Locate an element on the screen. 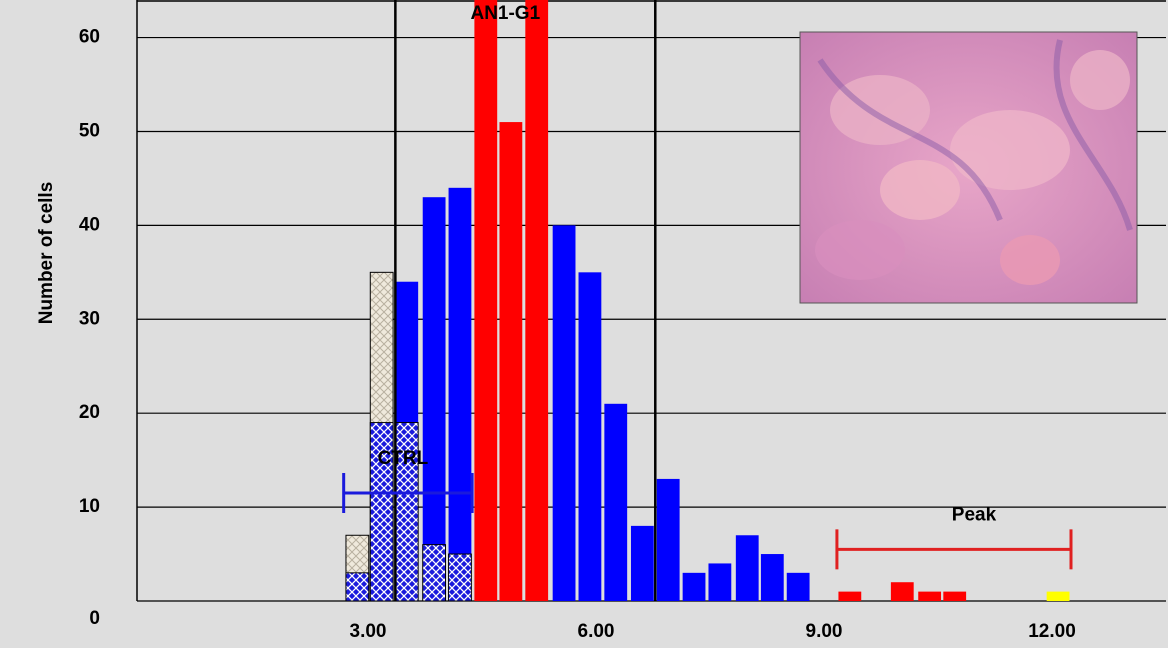 The width and height of the screenshot is (1168, 648). y-tick-label: 30 is located at coordinates (89, 318).